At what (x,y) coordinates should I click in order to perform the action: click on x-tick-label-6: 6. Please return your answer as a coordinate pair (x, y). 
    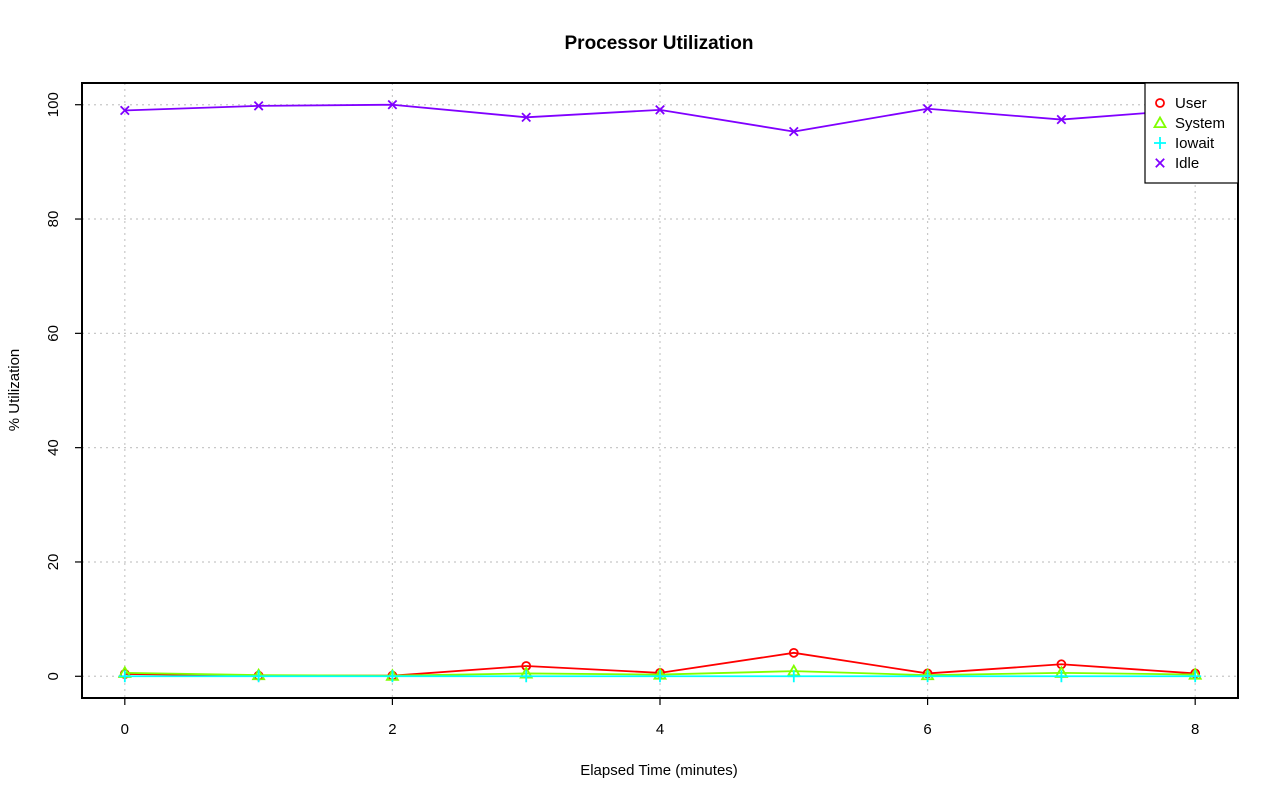
    Looking at the image, I should click on (927, 729).